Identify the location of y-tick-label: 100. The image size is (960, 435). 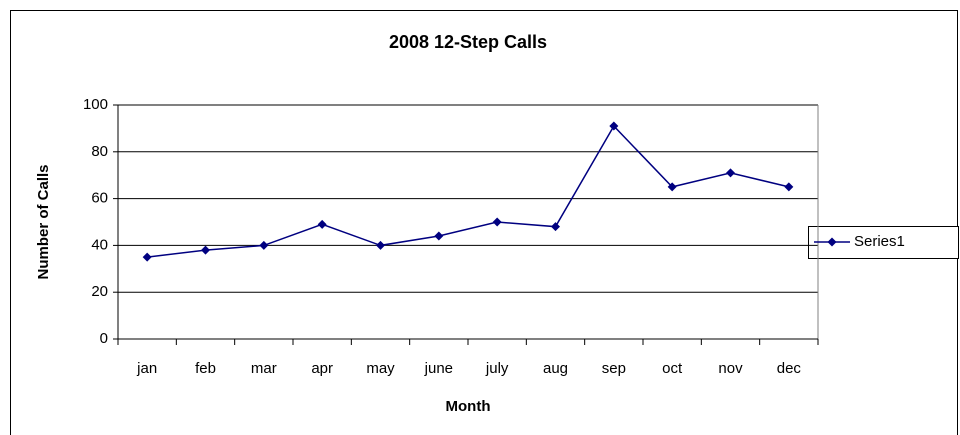
(95, 104).